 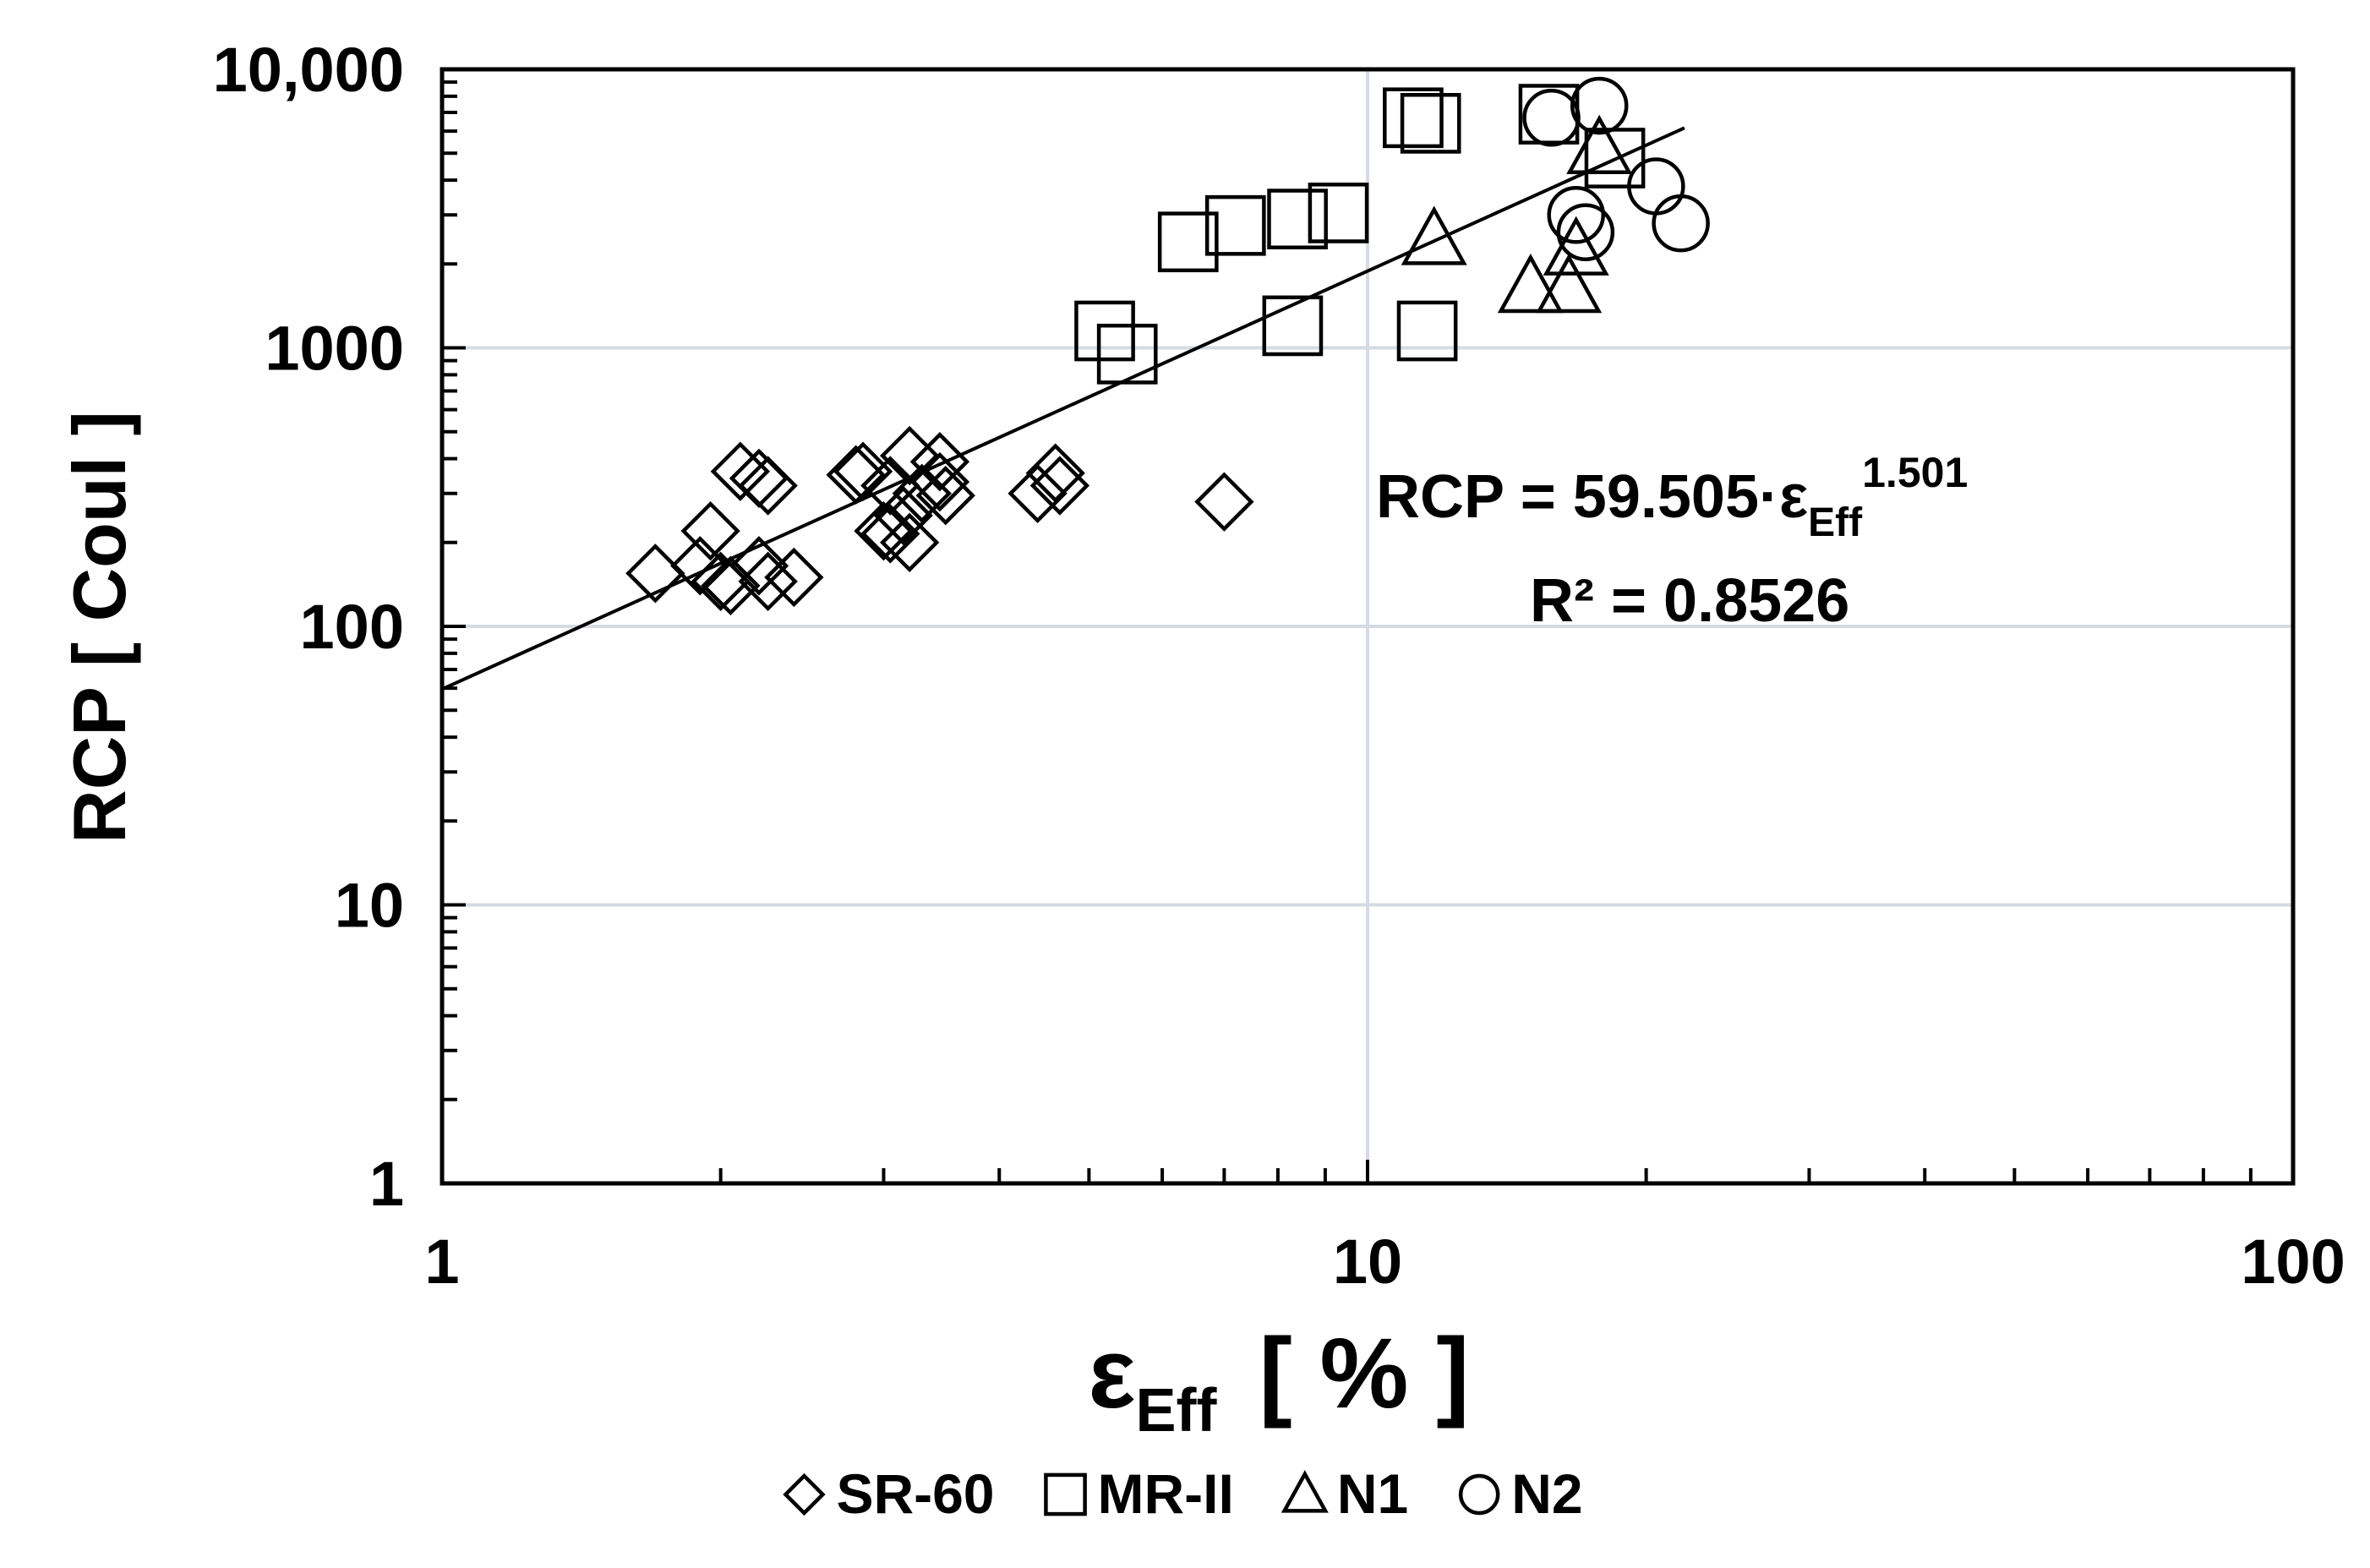 What do you see at coordinates (352, 627) in the screenshot?
I see `y-tick-label: 100` at bounding box center [352, 627].